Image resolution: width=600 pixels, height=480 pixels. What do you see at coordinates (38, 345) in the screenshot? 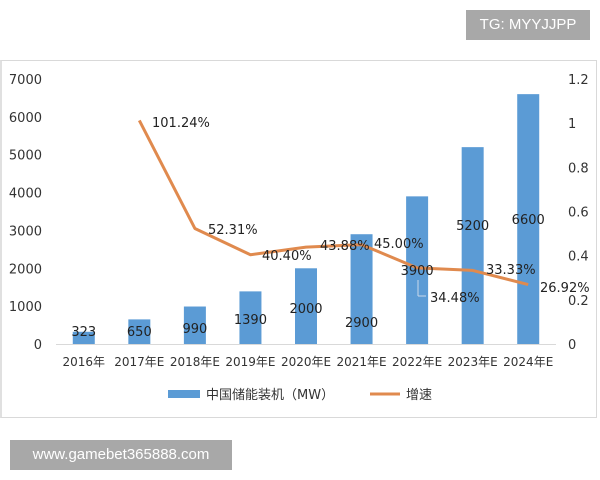
I see `left-tick-label: 0` at bounding box center [38, 345].